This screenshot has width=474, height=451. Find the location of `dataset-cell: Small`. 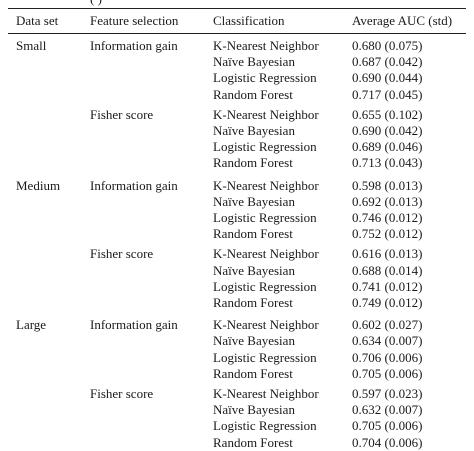

dataset-cell: Small is located at coordinates (31, 45).